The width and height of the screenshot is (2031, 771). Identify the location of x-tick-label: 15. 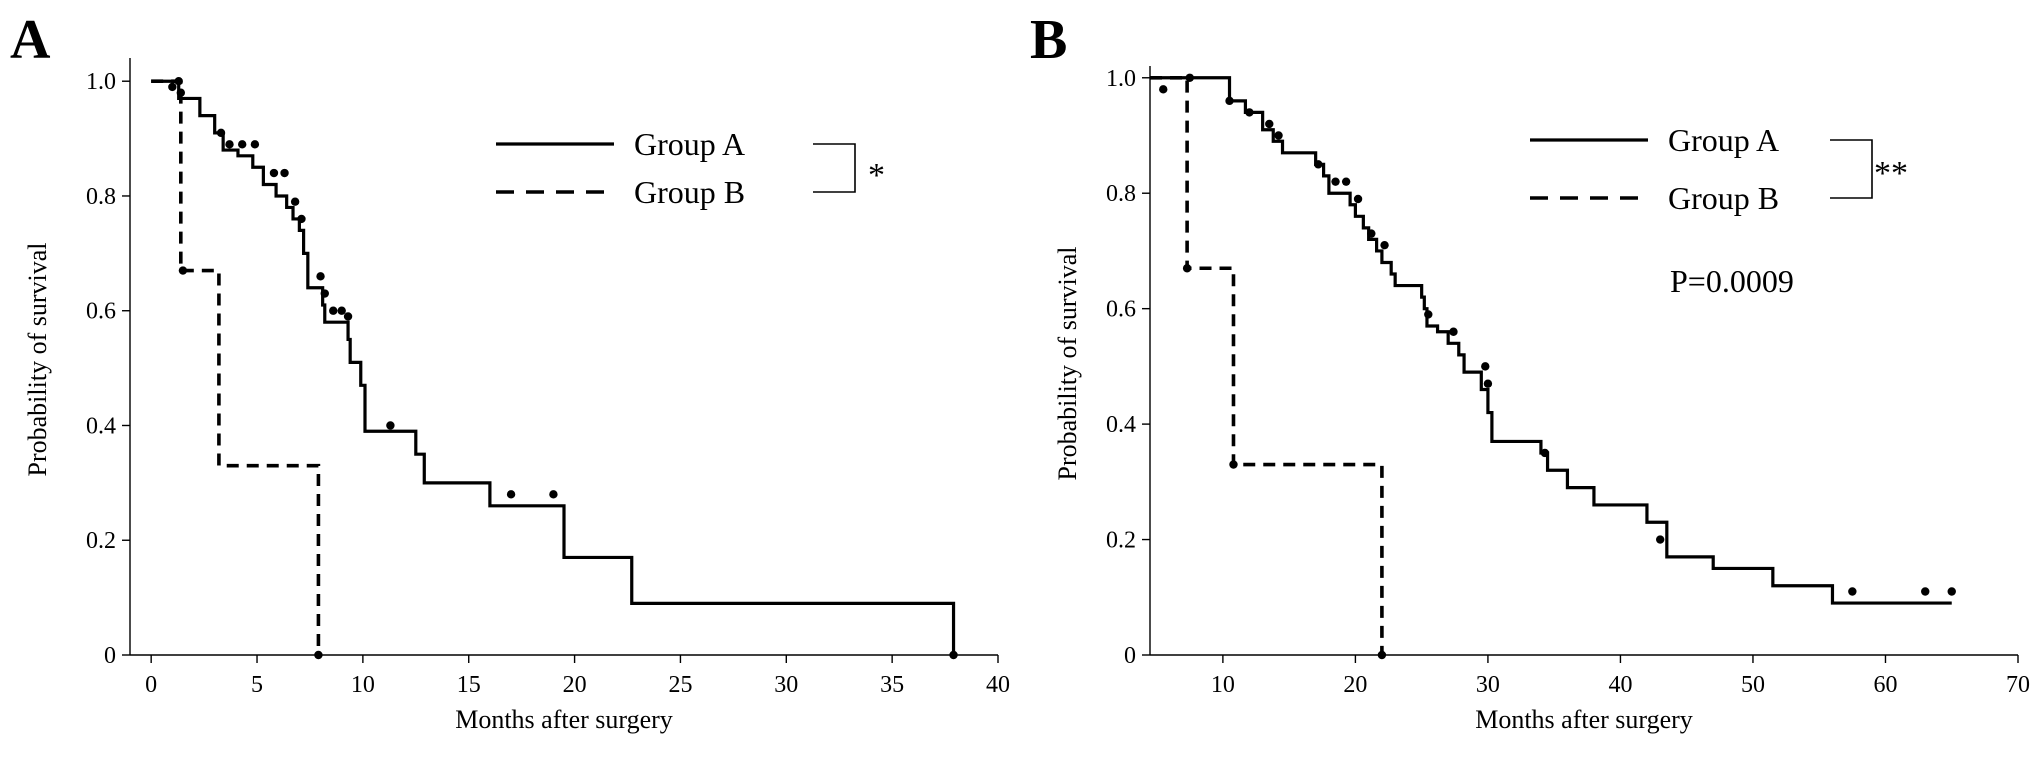
(469, 685).